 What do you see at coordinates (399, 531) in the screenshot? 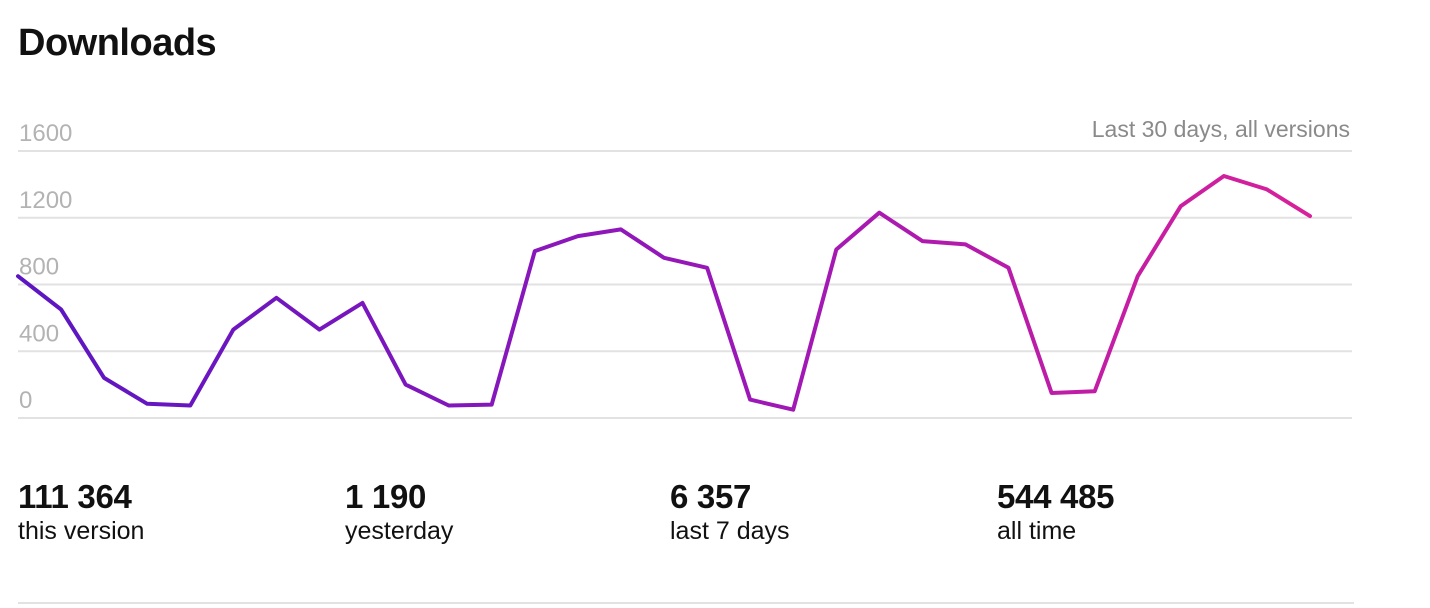
I see `stat-label: yesterday` at bounding box center [399, 531].